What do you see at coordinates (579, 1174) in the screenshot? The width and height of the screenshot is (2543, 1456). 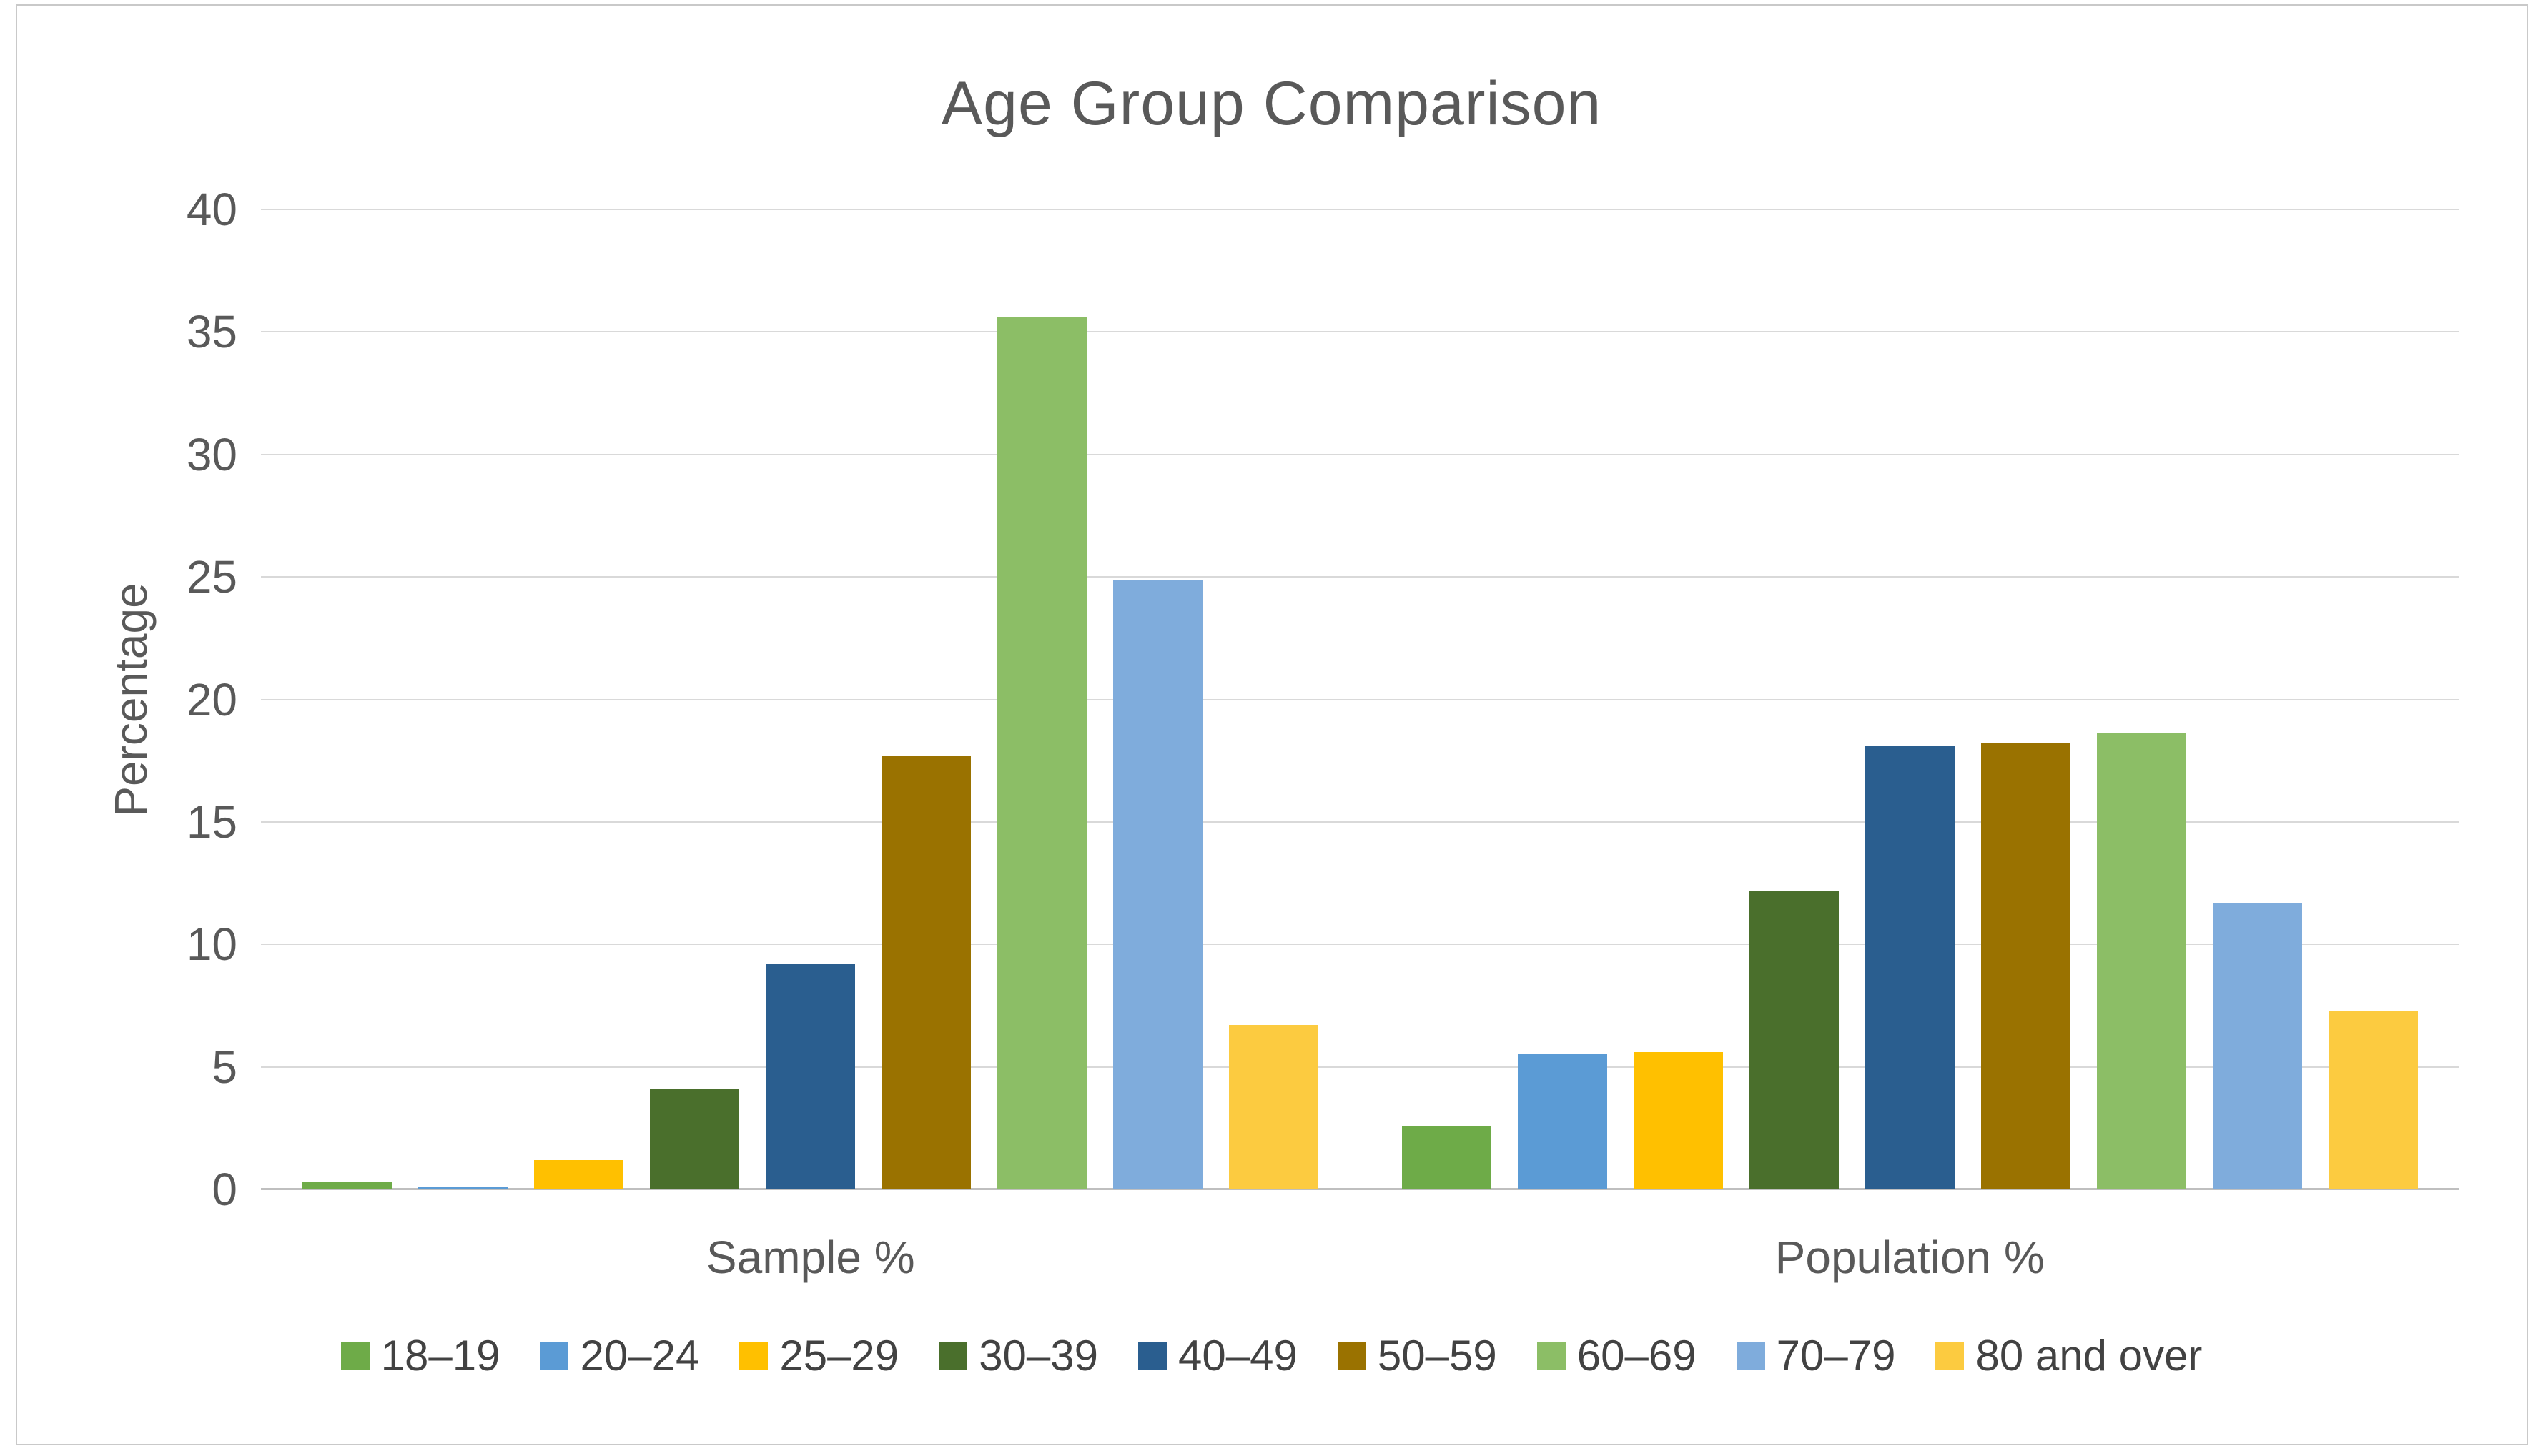 I see `bar-25–29-Sample-%` at bounding box center [579, 1174].